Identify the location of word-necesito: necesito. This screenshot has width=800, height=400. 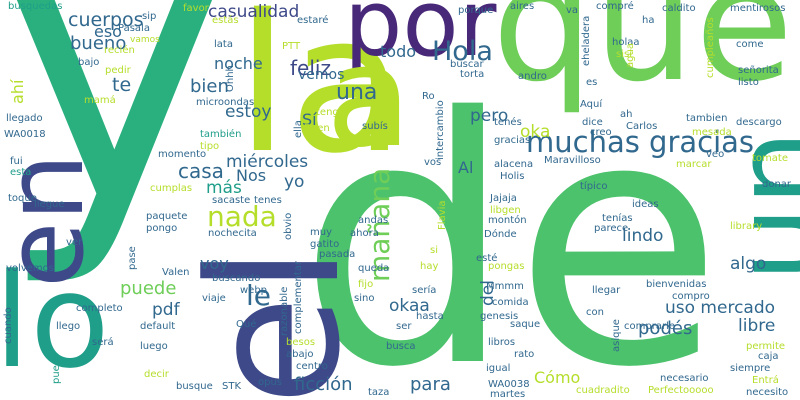
(767, 392).